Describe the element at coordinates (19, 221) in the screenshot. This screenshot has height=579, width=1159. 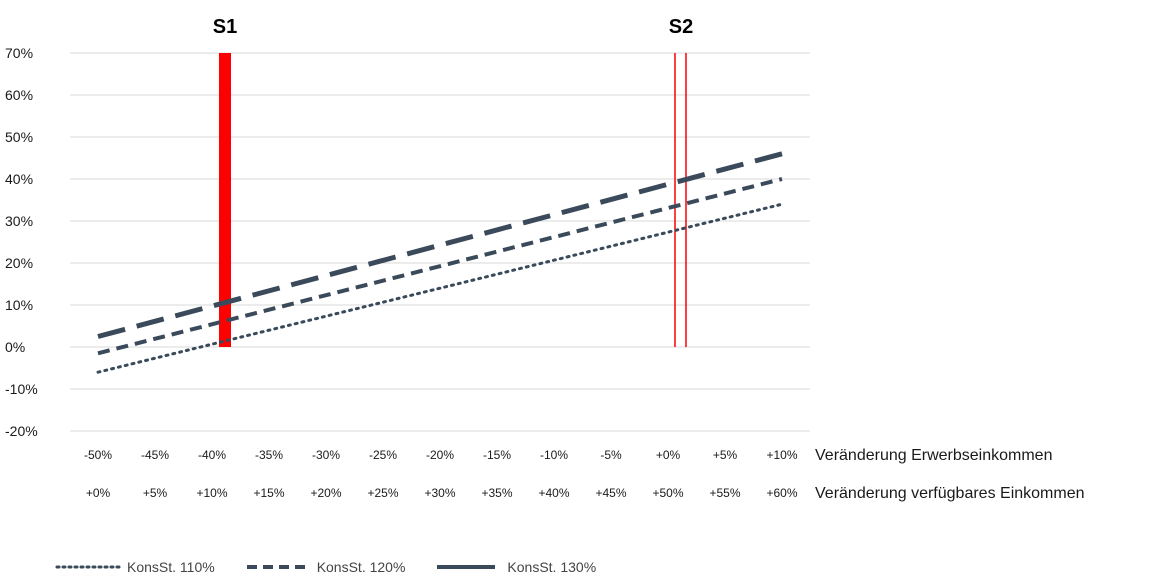
I see `y-tick-label: 30%` at that location.